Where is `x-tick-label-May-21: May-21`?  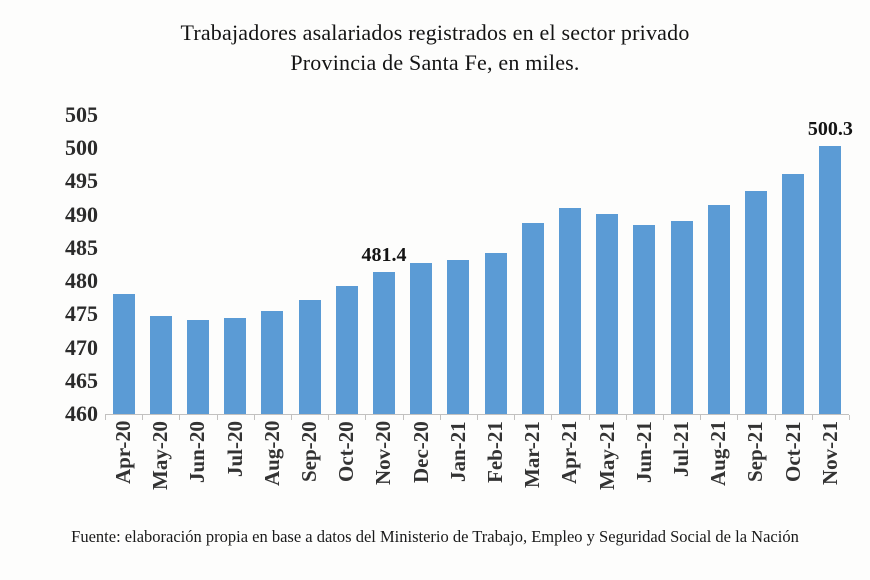 x-tick-label-May-21: May-21 is located at coordinates (606, 455).